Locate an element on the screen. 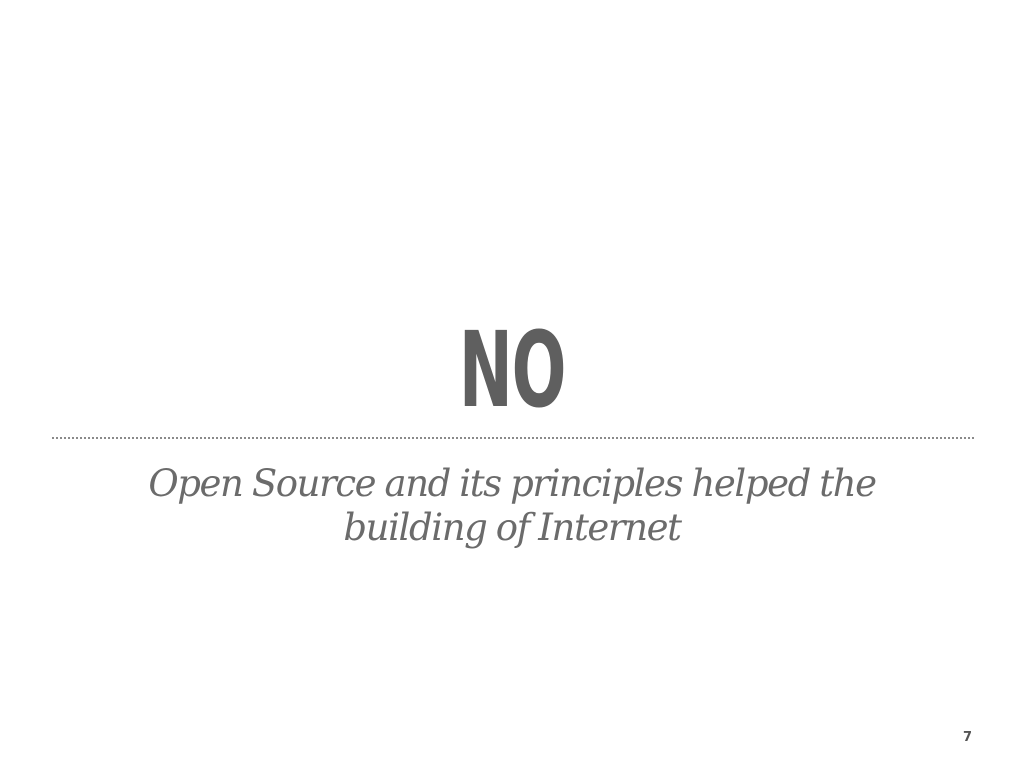  slide-title: NO is located at coordinates (512, 370).